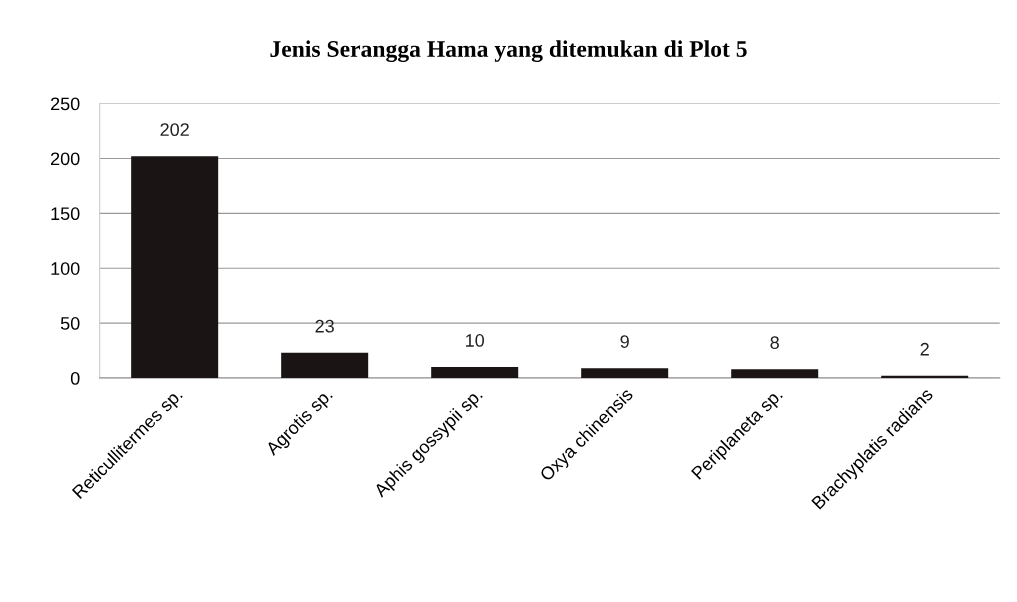 This screenshot has height=602, width=1017. What do you see at coordinates (624, 341) in the screenshot?
I see `data-label: 9` at bounding box center [624, 341].